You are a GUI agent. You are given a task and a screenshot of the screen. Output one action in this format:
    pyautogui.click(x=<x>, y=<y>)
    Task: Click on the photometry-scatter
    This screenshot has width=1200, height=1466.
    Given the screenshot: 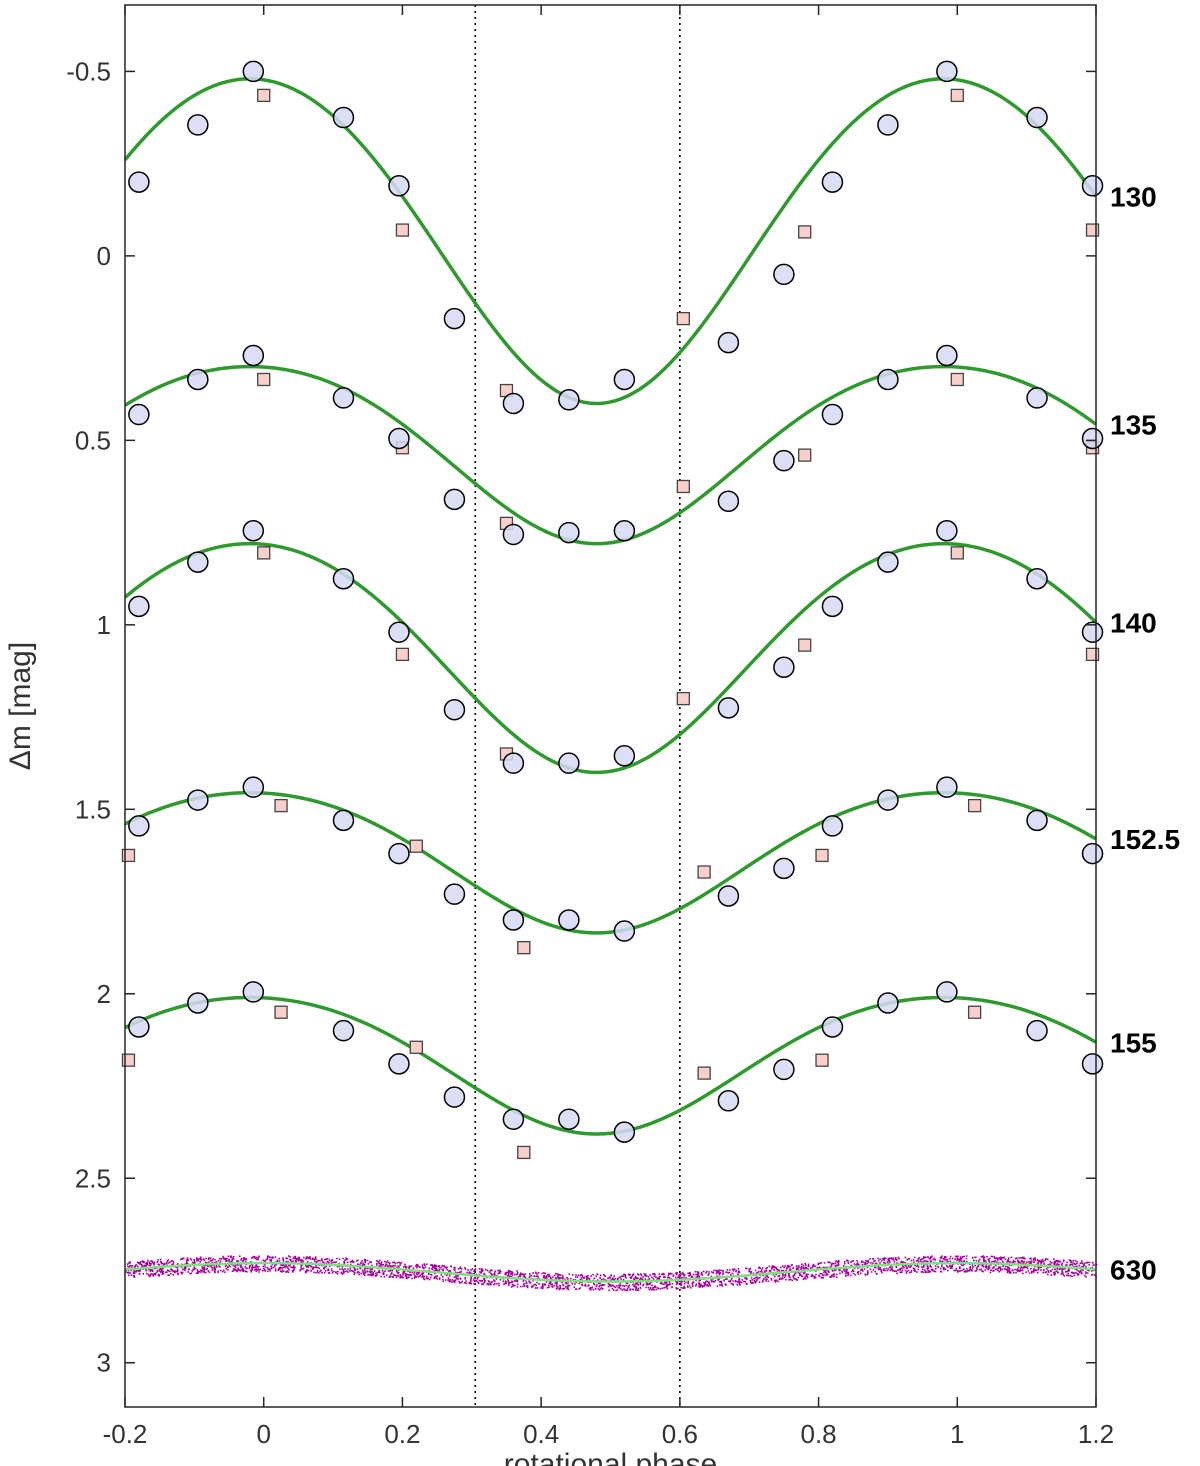 What is the action you would take?
    pyautogui.click(x=611, y=1273)
    